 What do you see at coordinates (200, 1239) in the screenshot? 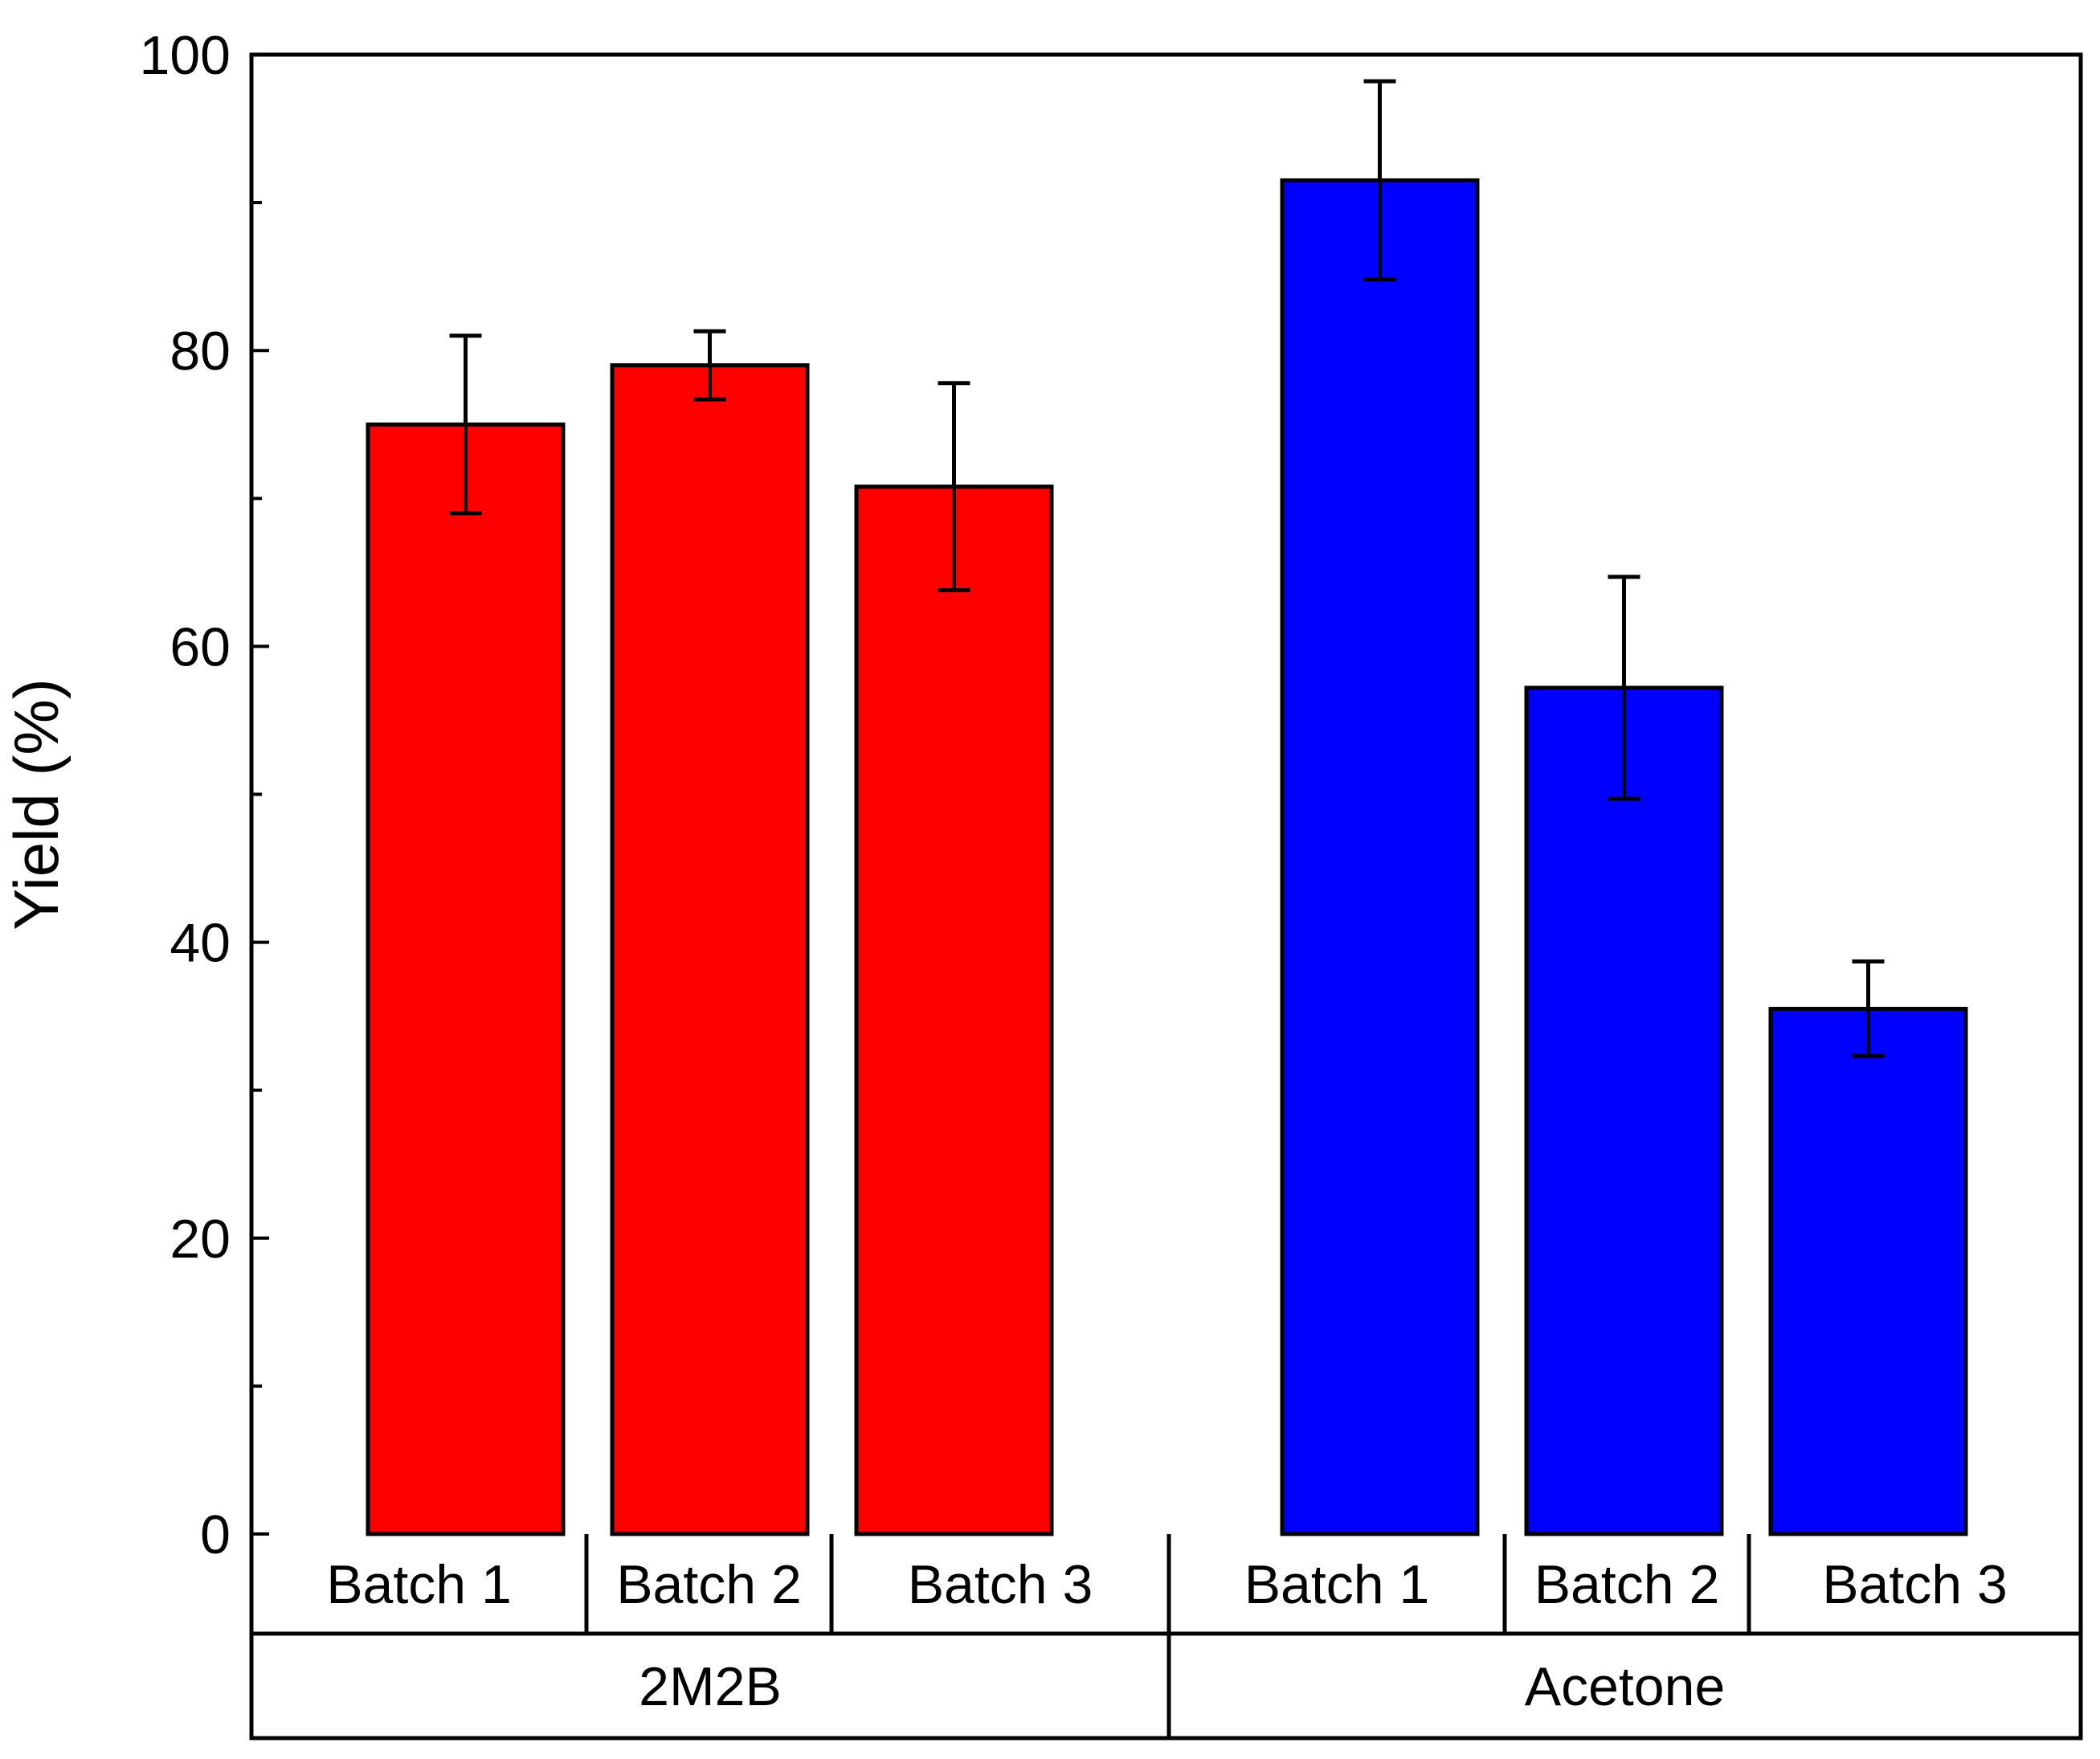
I see `y-tick-label: 20` at bounding box center [200, 1239].